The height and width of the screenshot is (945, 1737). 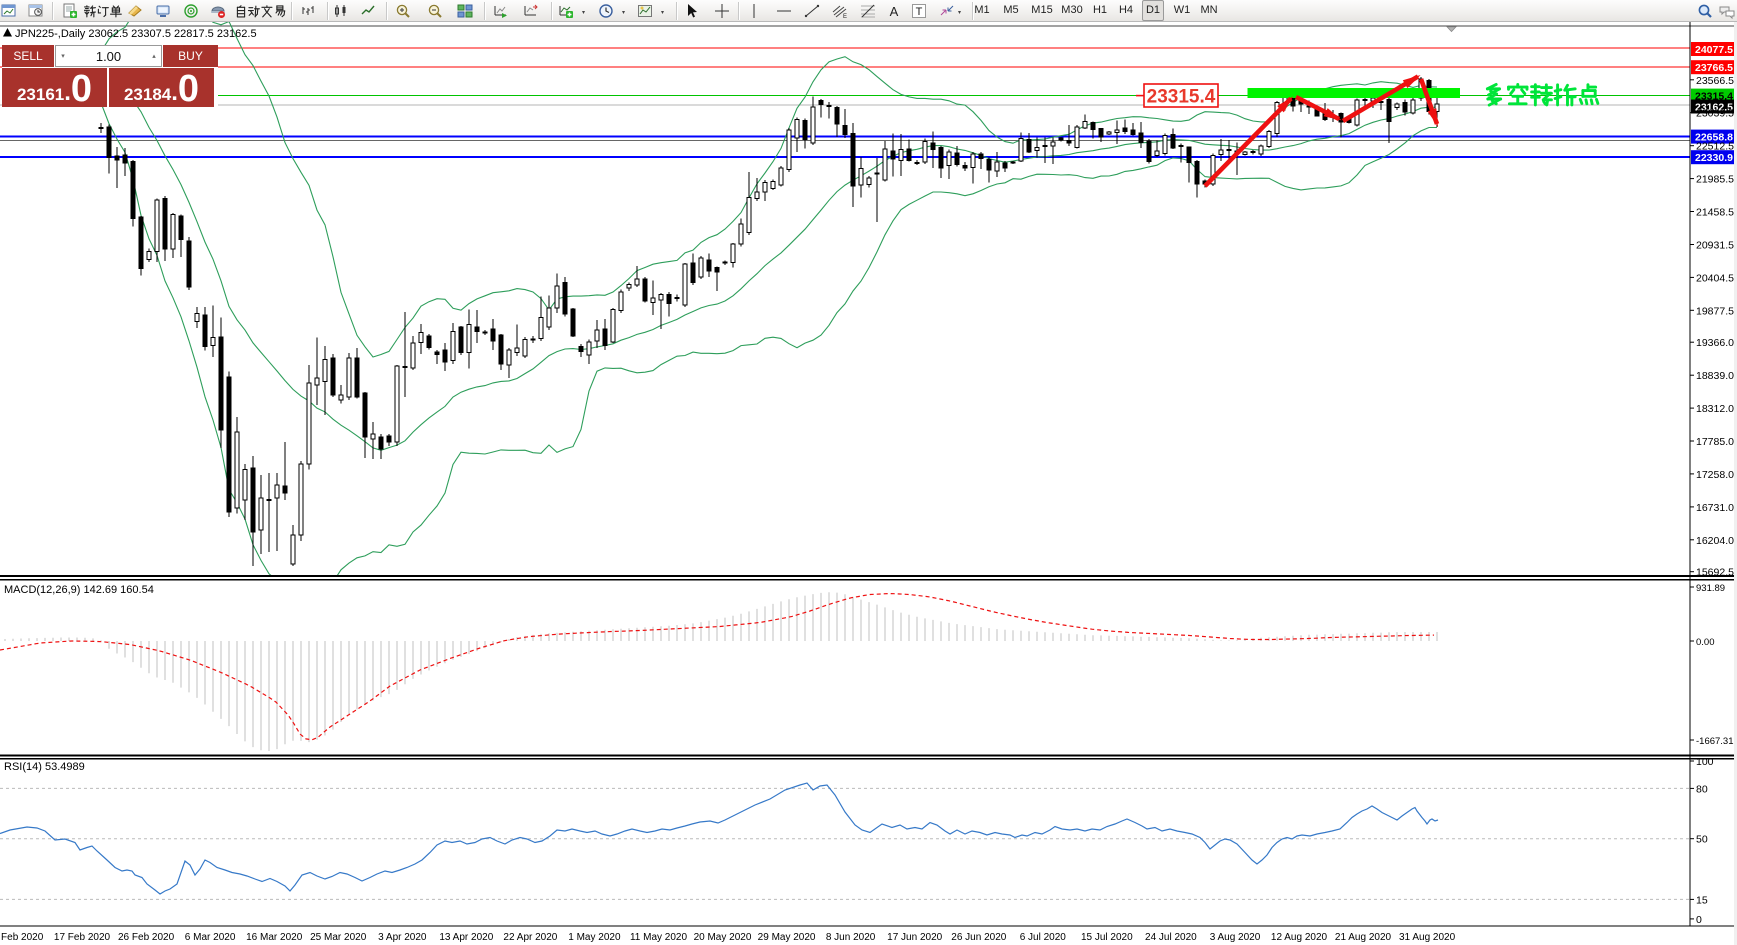 I want to click on svg-text: A, so click(x=894, y=11).